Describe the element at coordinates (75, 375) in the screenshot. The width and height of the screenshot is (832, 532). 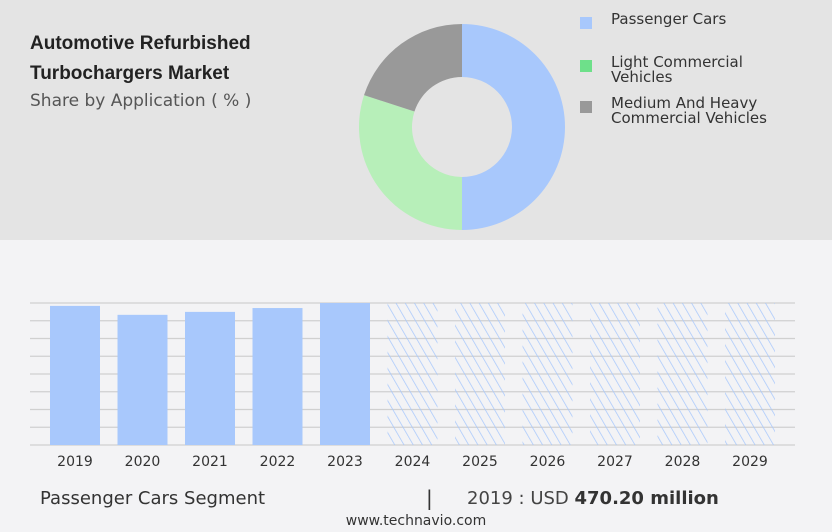
I see `bar-2019` at that location.